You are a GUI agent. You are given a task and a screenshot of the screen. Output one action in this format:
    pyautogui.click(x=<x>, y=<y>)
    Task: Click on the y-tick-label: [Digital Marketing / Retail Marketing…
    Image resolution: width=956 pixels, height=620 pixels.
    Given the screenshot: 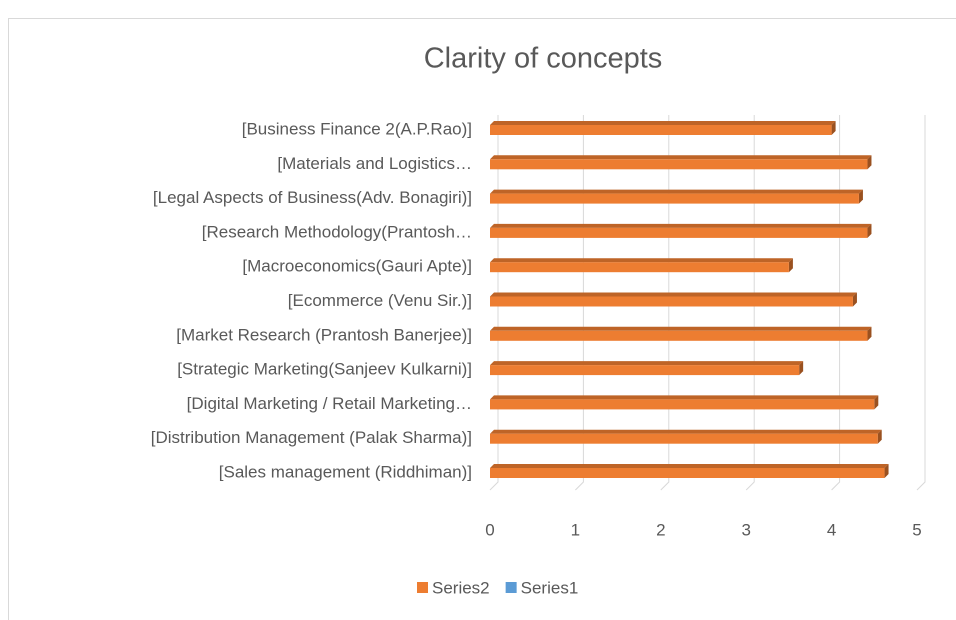 What is the action you would take?
    pyautogui.click(x=329, y=403)
    